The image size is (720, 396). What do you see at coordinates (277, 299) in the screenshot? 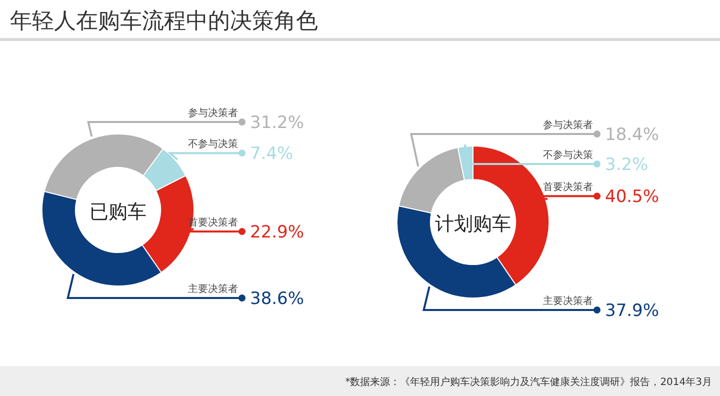
I see `data-label: 38.6%` at bounding box center [277, 299].